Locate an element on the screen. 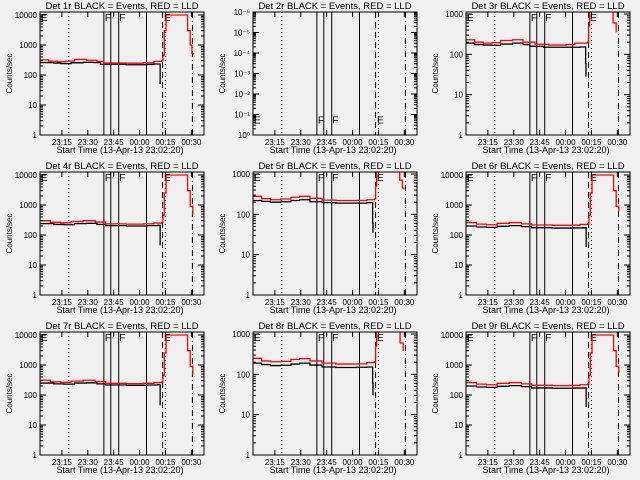 The width and height of the screenshot is (640, 480). y-tick-label: 10⁻⁴ is located at coordinates (241, 53).